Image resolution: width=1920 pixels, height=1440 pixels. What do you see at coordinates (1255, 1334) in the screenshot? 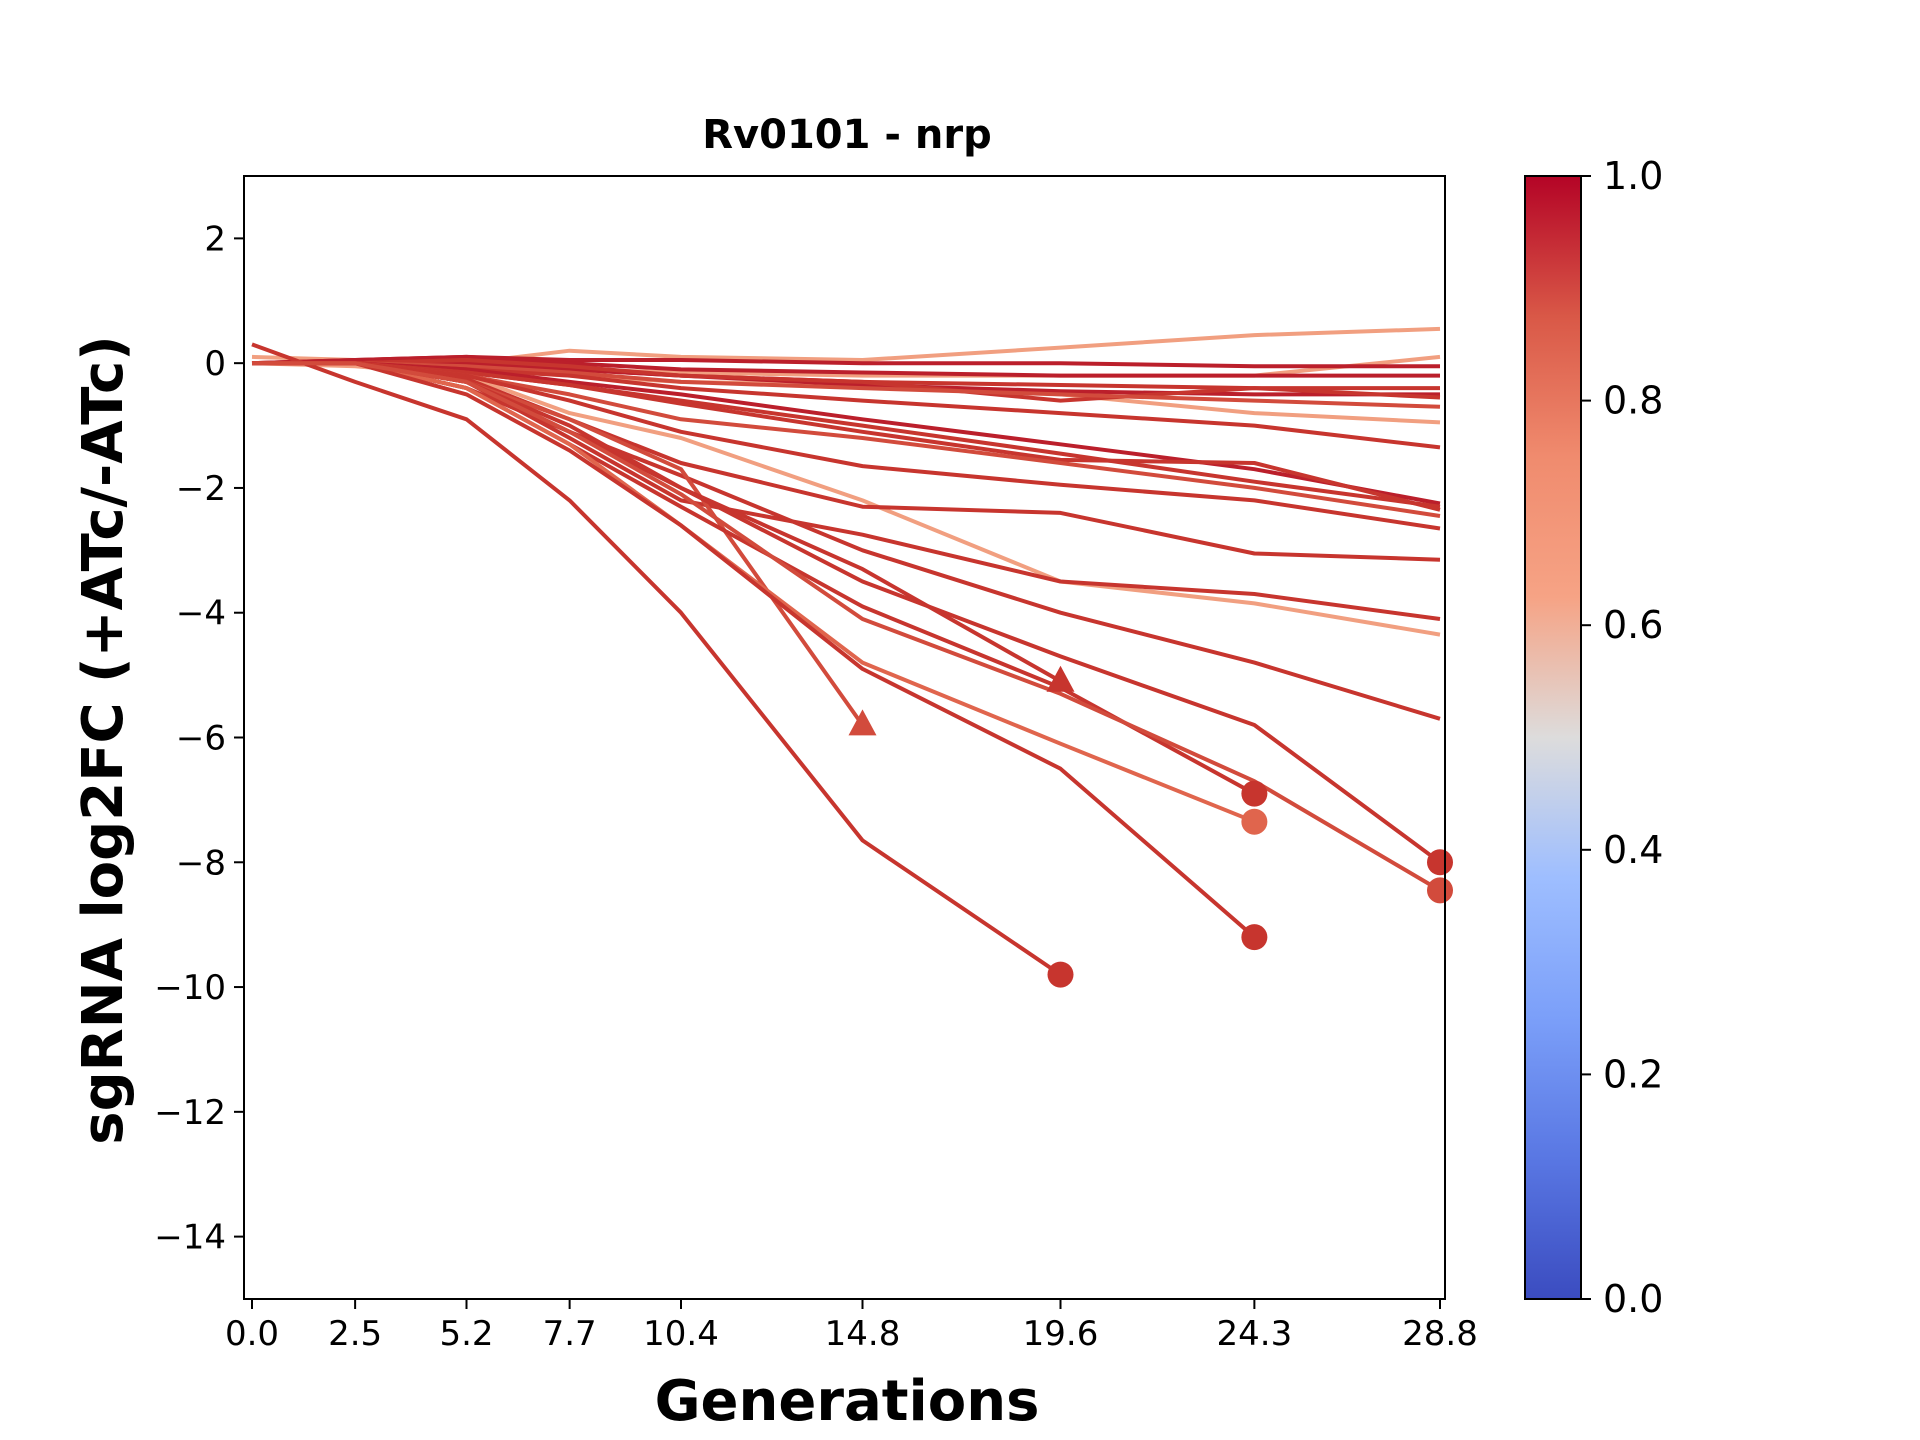
I see `x-tick-label: 24.3` at bounding box center [1255, 1334].